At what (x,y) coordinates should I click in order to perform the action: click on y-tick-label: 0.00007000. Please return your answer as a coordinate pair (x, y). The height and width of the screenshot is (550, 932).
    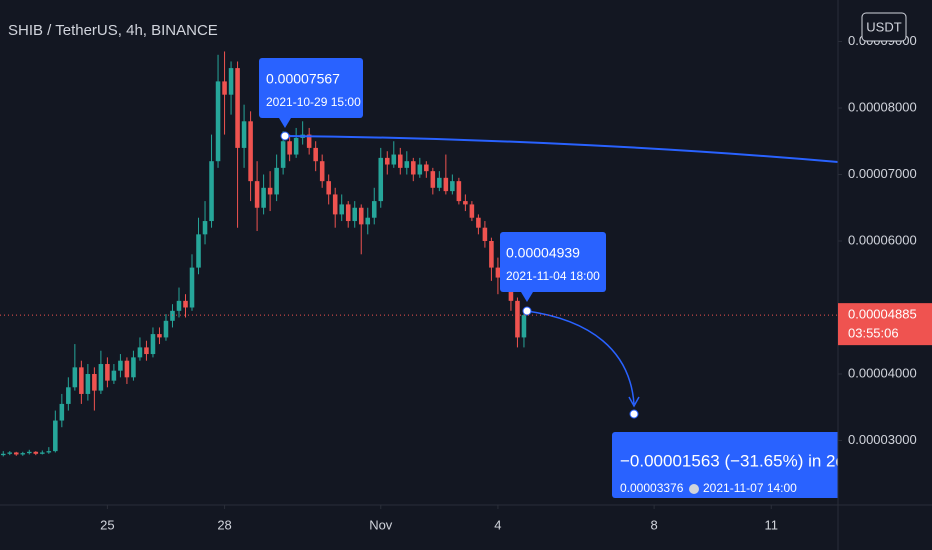
    Looking at the image, I should click on (882, 173).